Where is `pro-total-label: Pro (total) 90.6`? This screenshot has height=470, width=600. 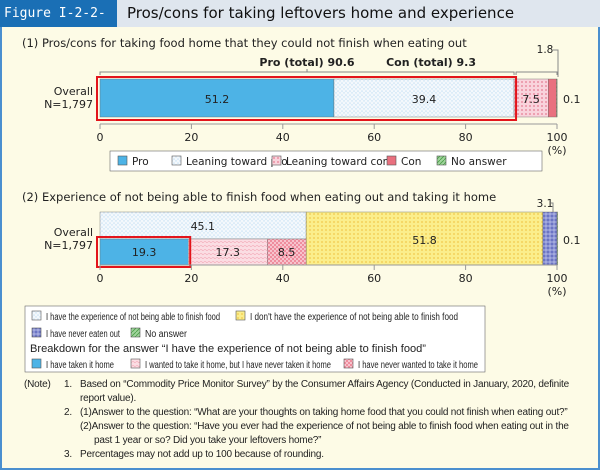
pro-total-label: Pro (total) 90.6 is located at coordinates (307, 62).